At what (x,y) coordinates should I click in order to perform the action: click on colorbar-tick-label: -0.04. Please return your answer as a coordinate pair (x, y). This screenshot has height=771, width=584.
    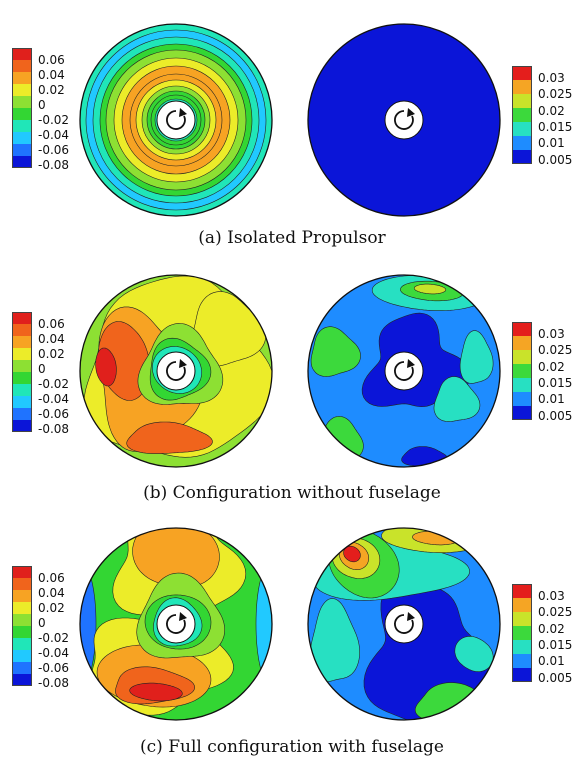
    Looking at the image, I should click on (54, 653).